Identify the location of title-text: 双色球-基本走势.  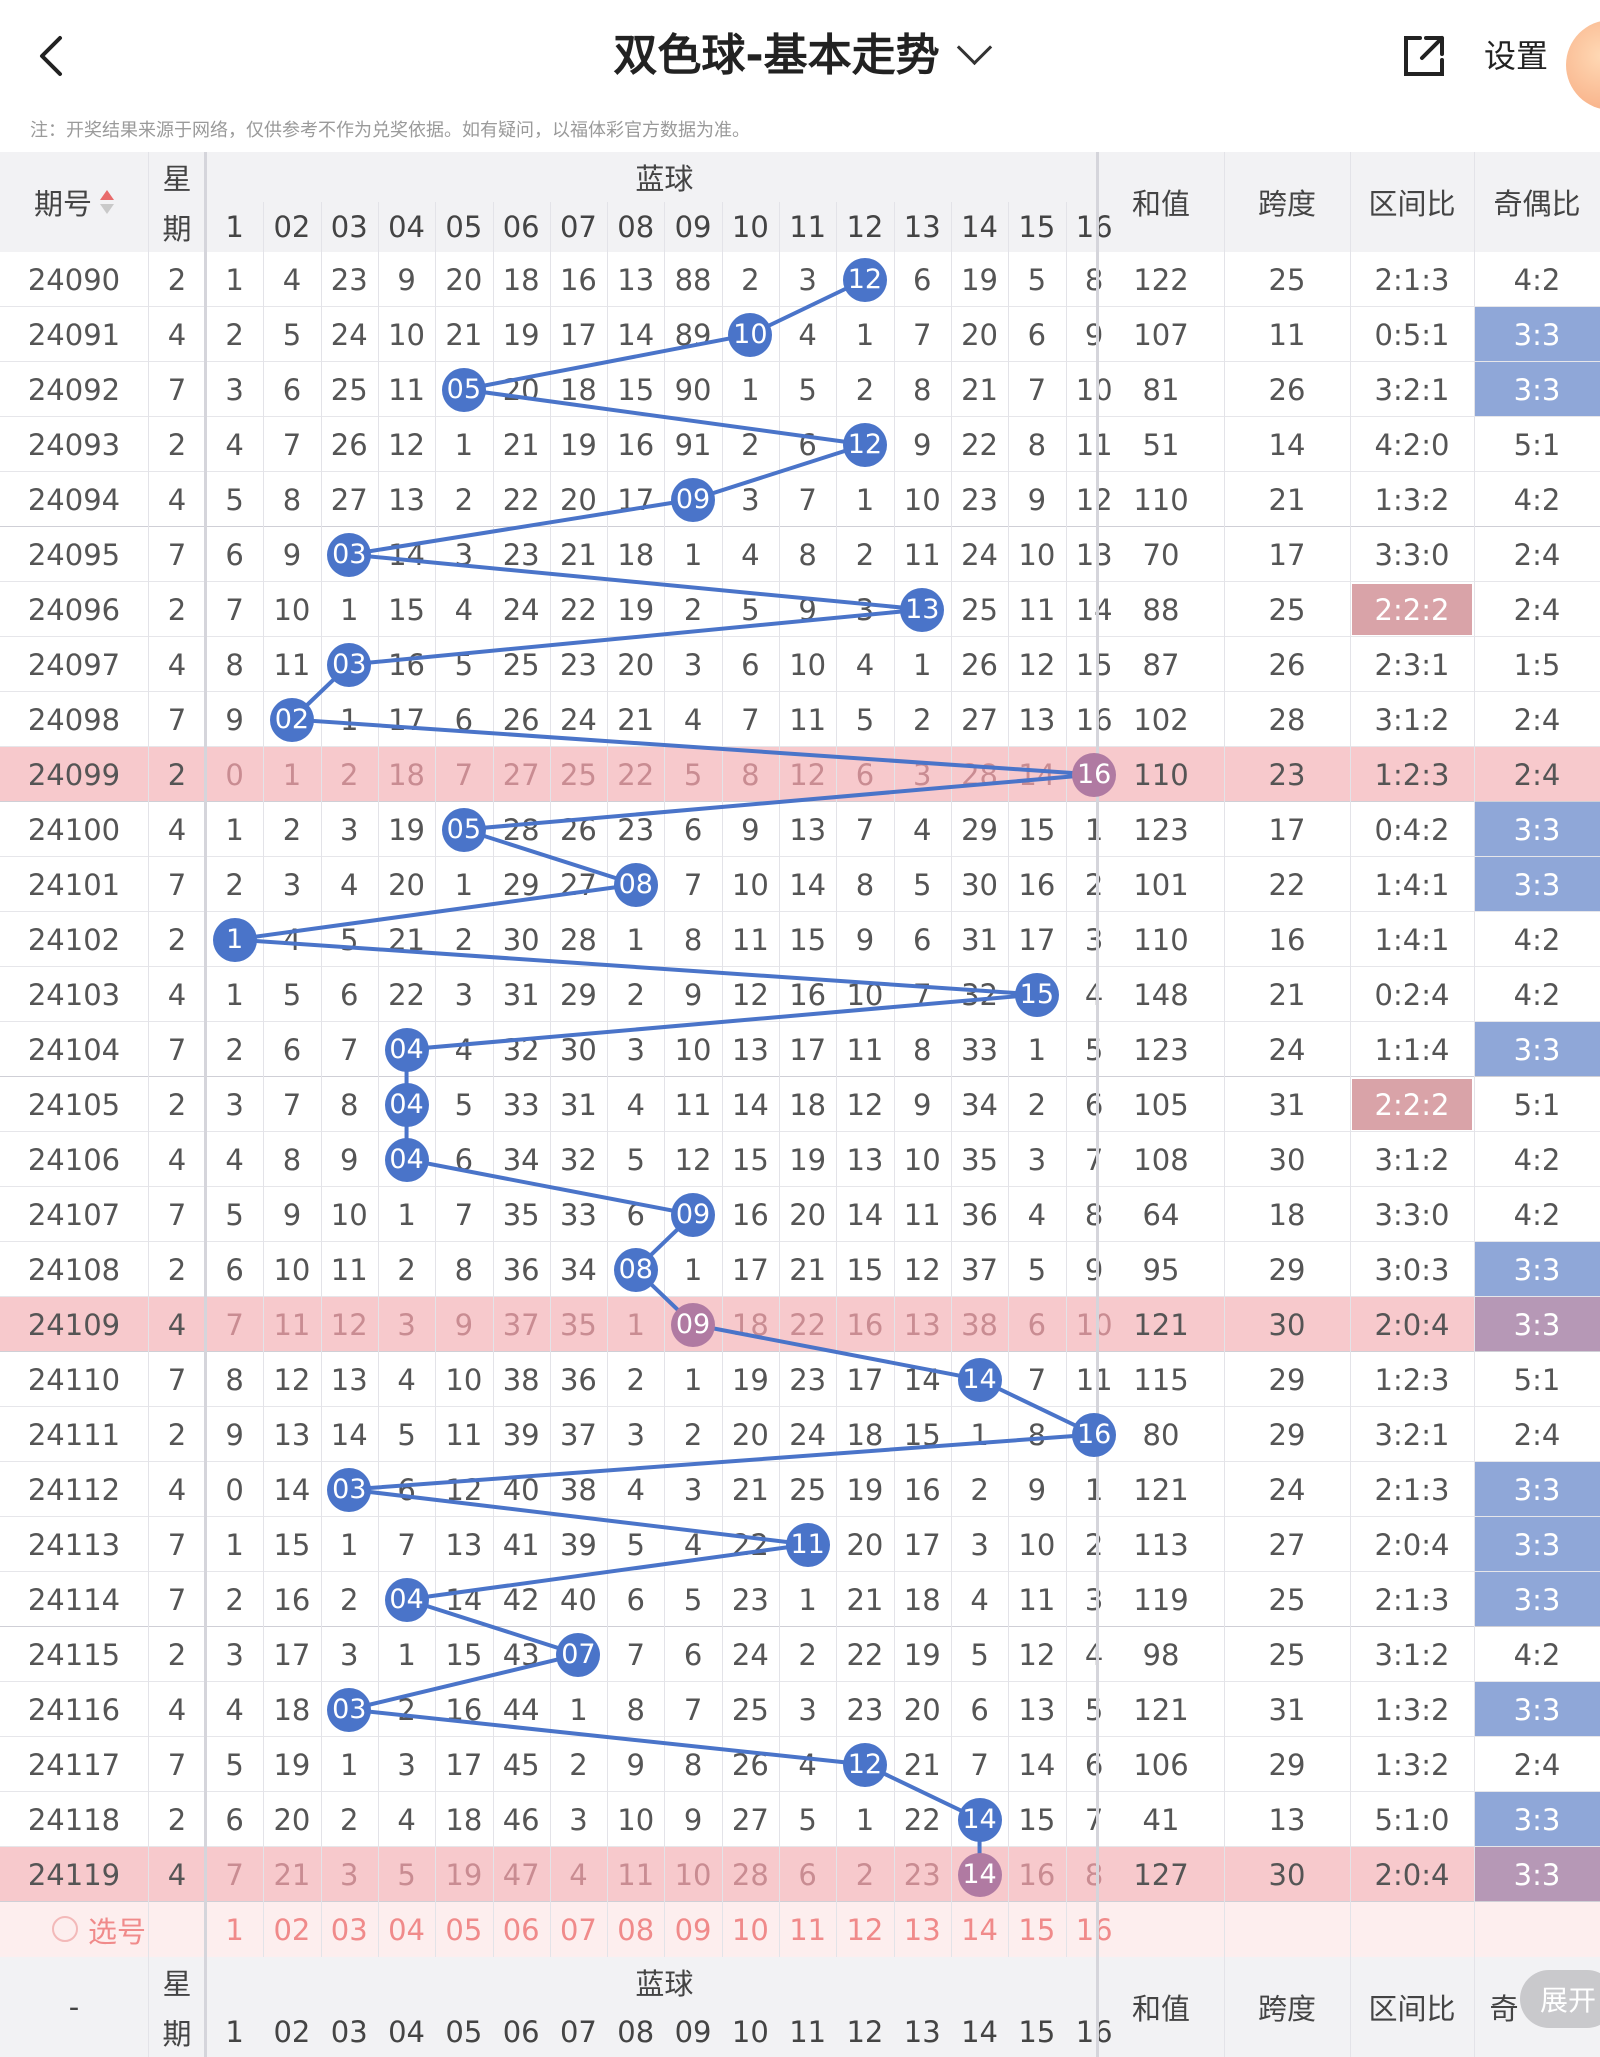
(776, 55).